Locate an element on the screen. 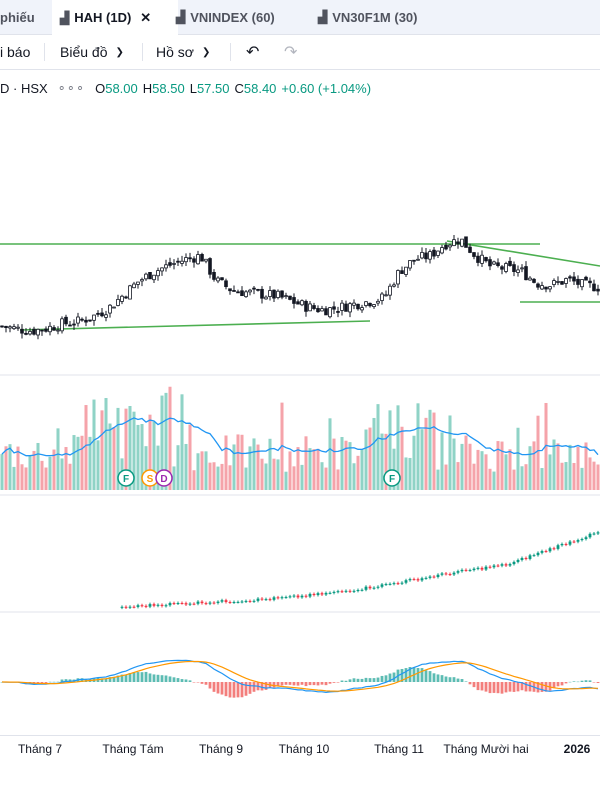  trend-line is located at coordinates (195, 325).